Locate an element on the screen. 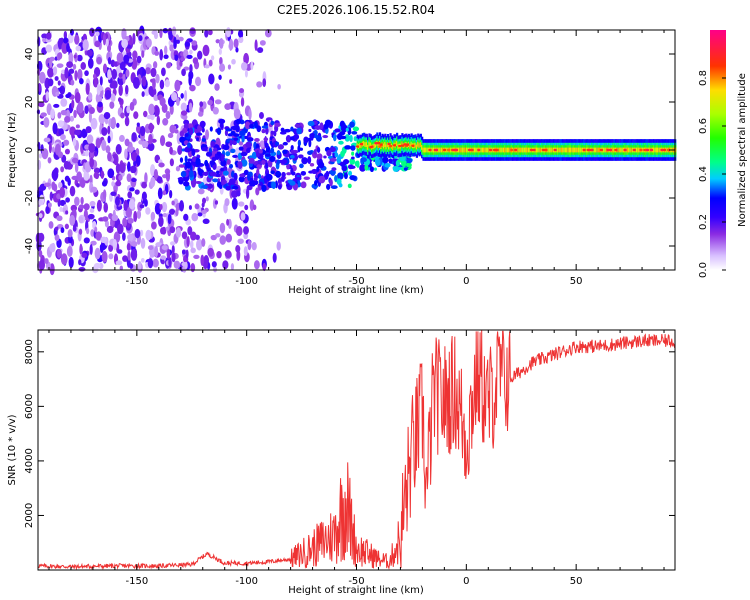 Image resolution: width=750 pixels, height=600 pixels. snr-x-label: Height of straight line (km) is located at coordinates (356, 590).